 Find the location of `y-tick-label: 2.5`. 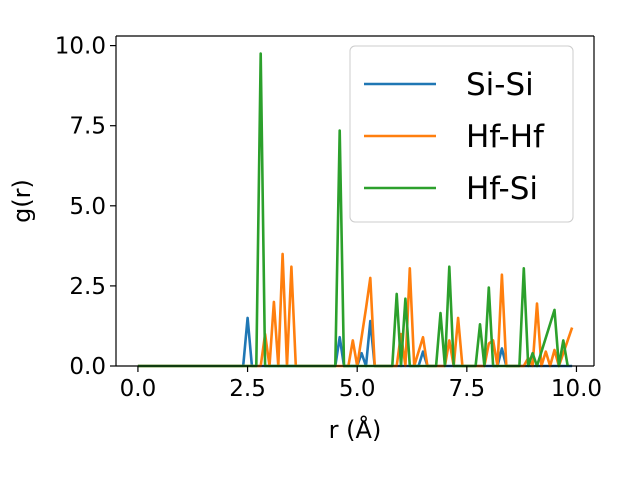

y-tick-label: 2.5 is located at coordinates (87, 287).